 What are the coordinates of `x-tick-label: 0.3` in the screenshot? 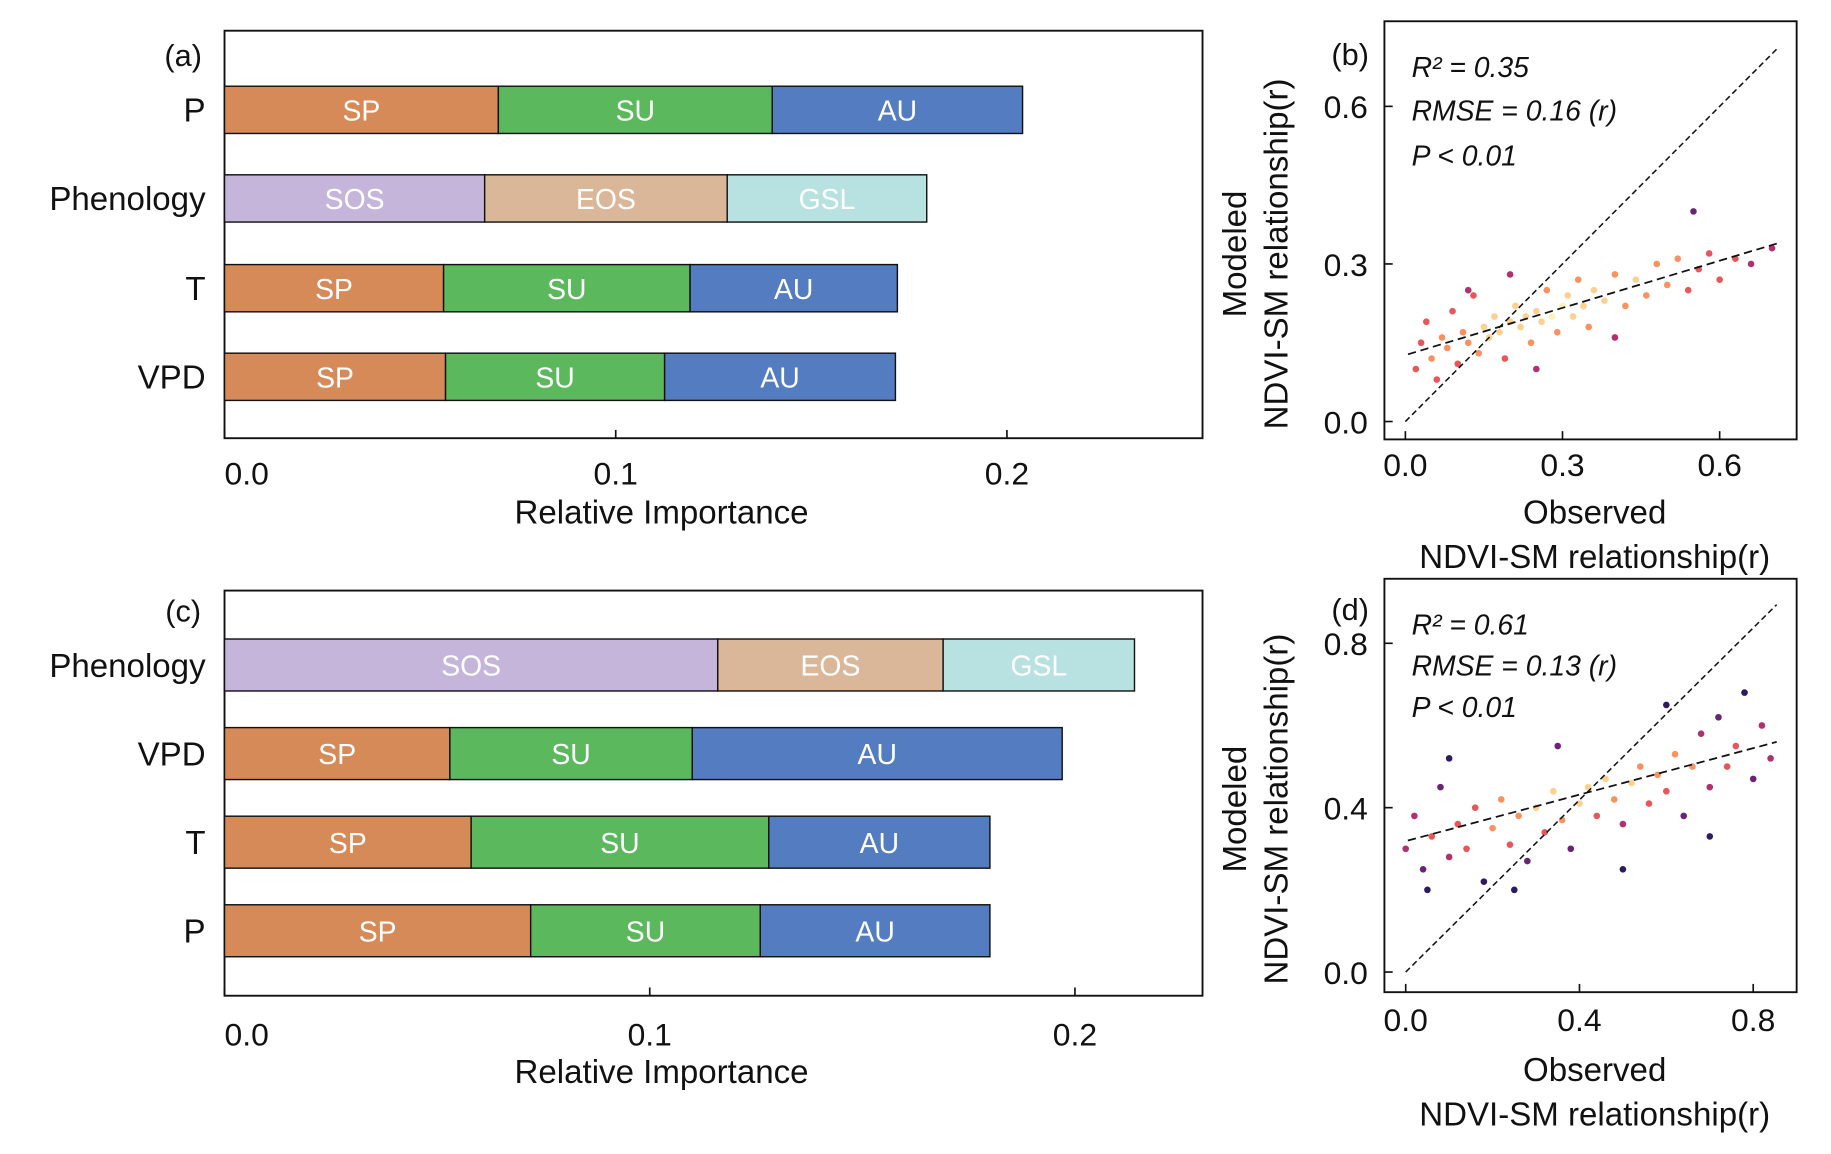 It's located at (1562, 465).